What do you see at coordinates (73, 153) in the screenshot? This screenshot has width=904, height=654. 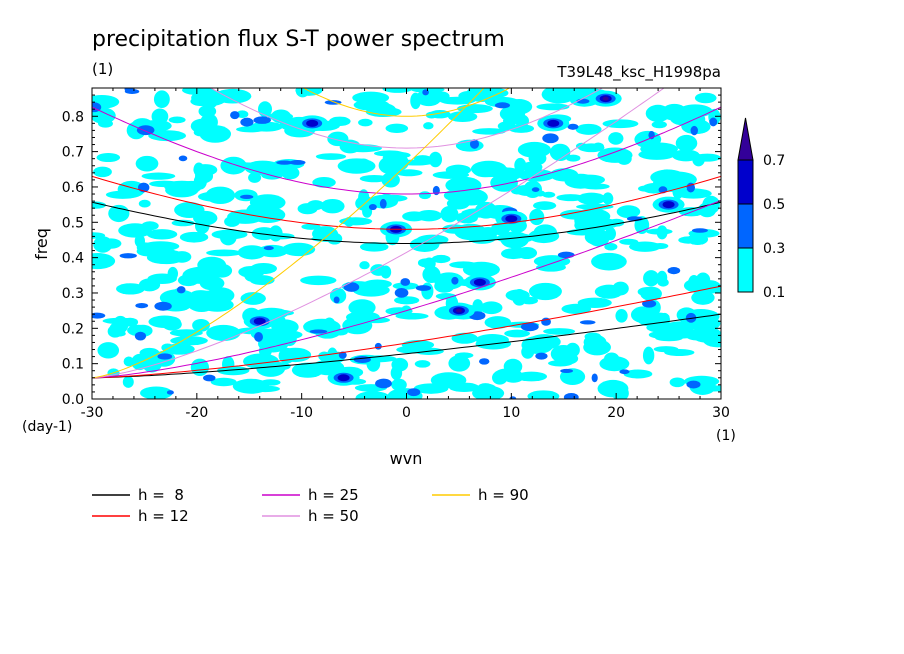 I see `y-tick-label: 0.7` at bounding box center [73, 153].